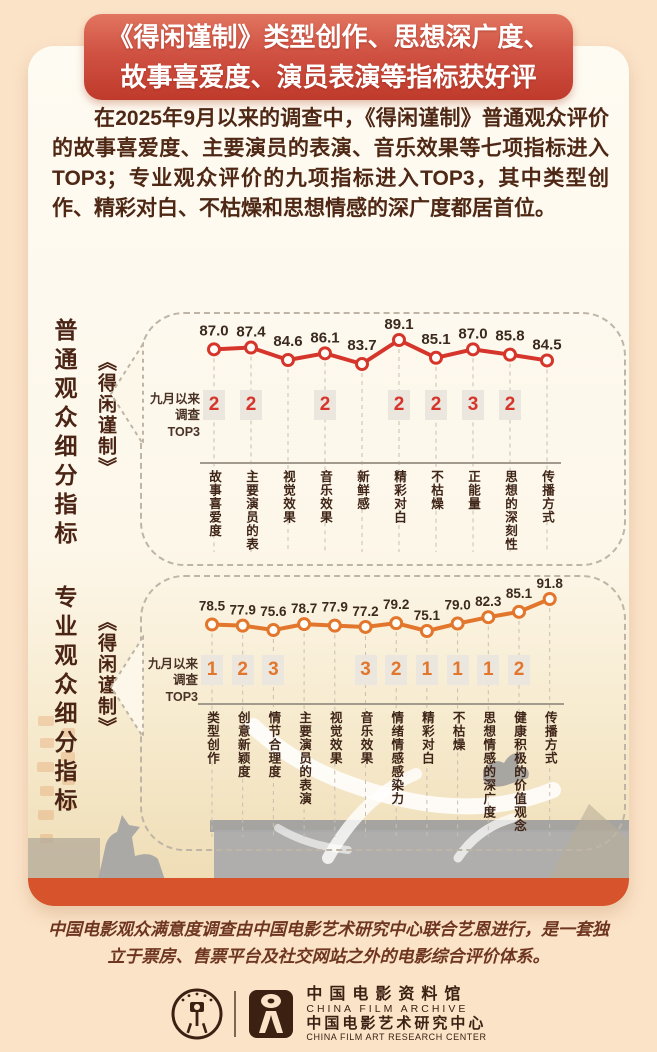 The image size is (657, 1052). I want to click on china-film-archive-seal-icon, so click(197, 1014).